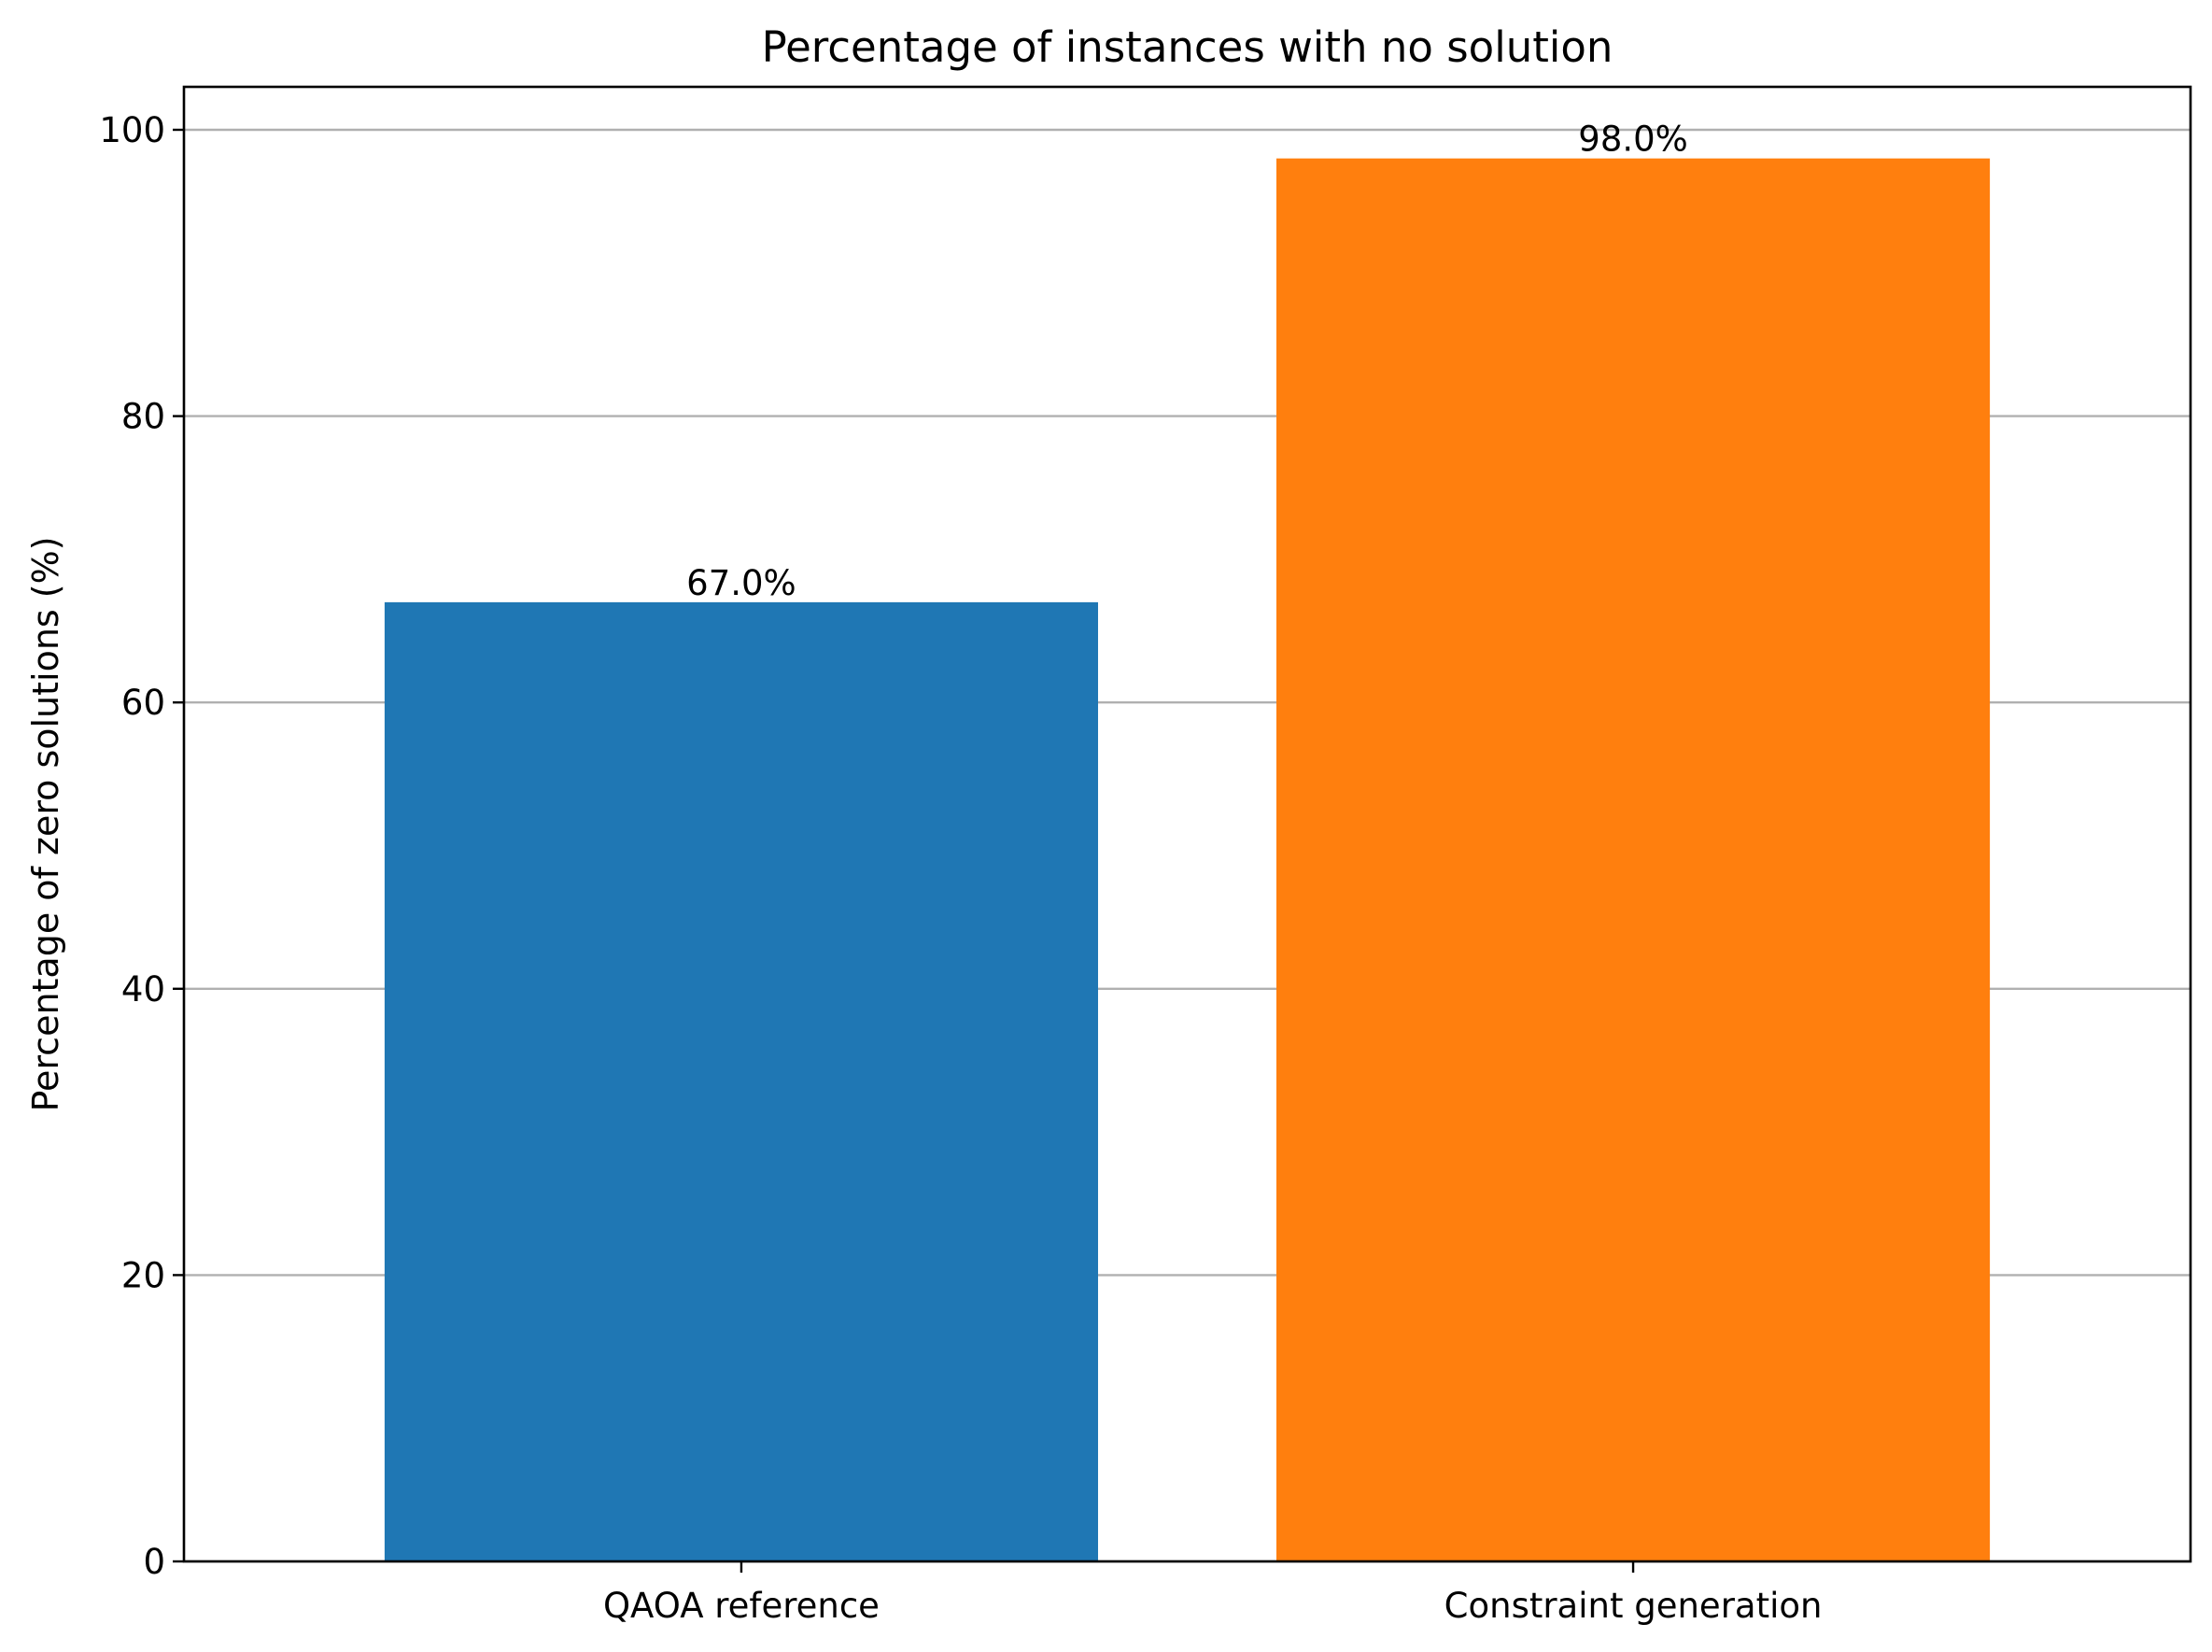 The height and width of the screenshot is (1652, 2212). What do you see at coordinates (154, 1562) in the screenshot?
I see `y-tick-label: 0` at bounding box center [154, 1562].